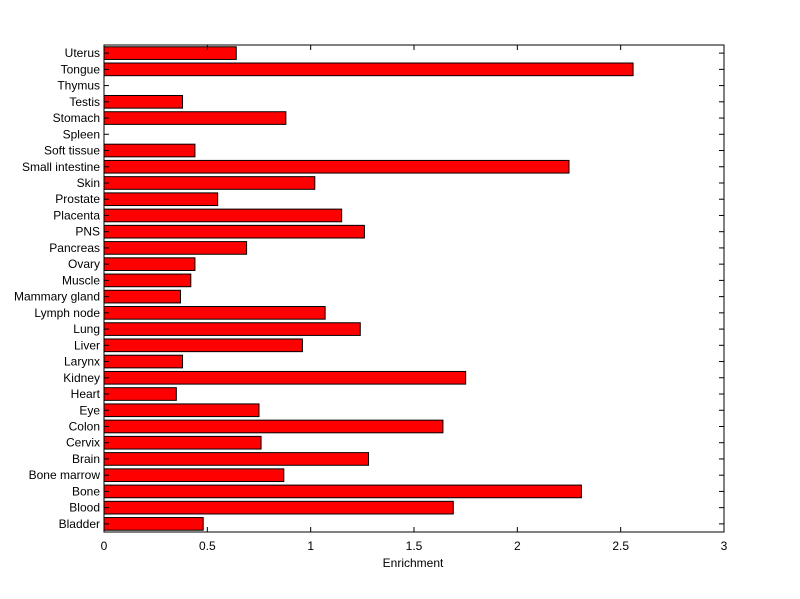  What do you see at coordinates (89, 410) in the screenshot?
I see `y-tick-label-eye: Eye` at bounding box center [89, 410].